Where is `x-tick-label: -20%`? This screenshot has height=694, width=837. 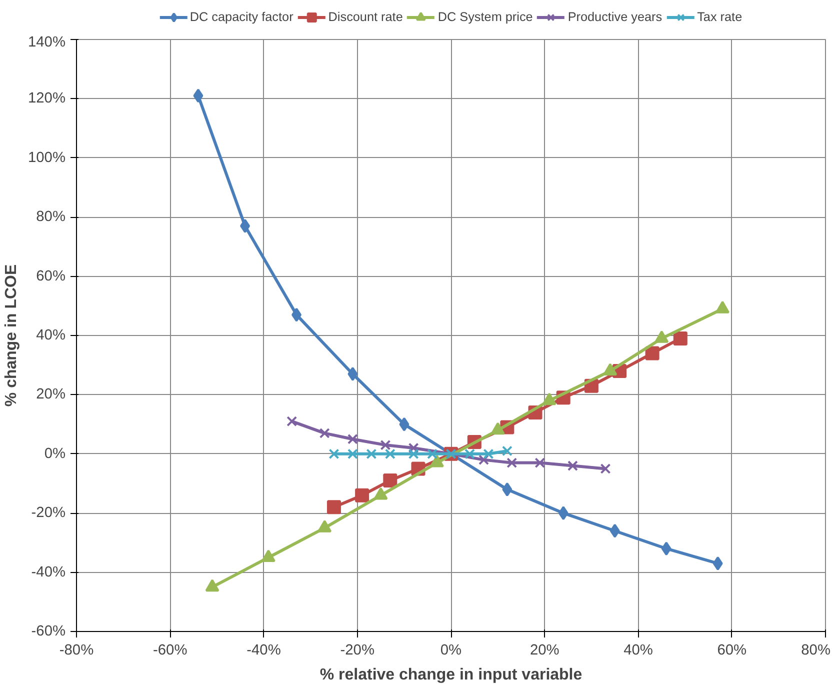 x-tick-label: -20% is located at coordinates (357, 650).